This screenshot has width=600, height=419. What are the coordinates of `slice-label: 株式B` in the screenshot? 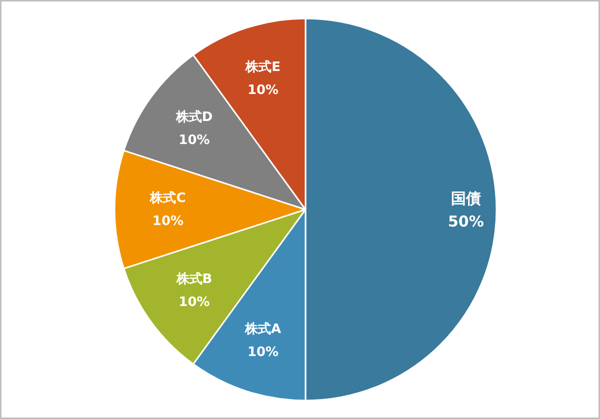 It's located at (193, 278).